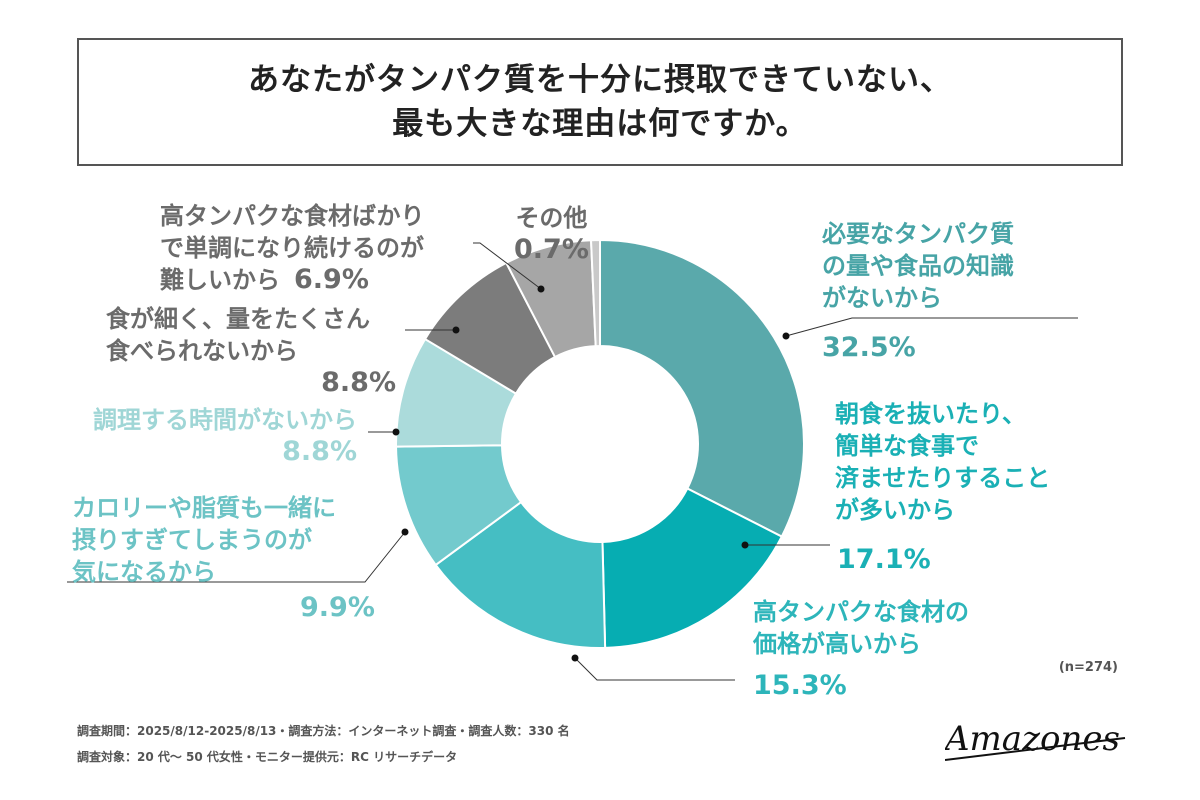 Image resolution: width=1200 pixels, height=800 pixels. I want to click on slice-value-s4-wrap: 9.9%, so click(337, 608).